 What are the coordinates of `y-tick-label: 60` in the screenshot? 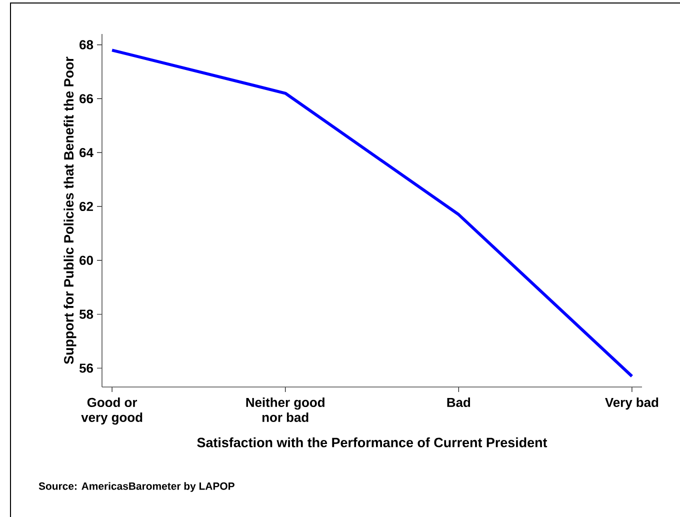 It's located at (86, 260).